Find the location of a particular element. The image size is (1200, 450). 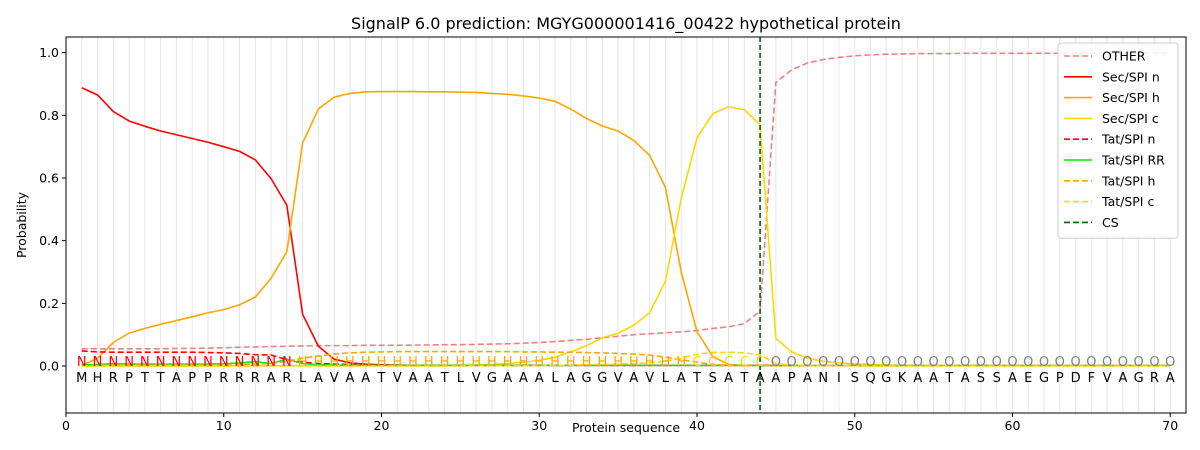

legend-label: Tat/SPI c is located at coordinates (1127, 201).